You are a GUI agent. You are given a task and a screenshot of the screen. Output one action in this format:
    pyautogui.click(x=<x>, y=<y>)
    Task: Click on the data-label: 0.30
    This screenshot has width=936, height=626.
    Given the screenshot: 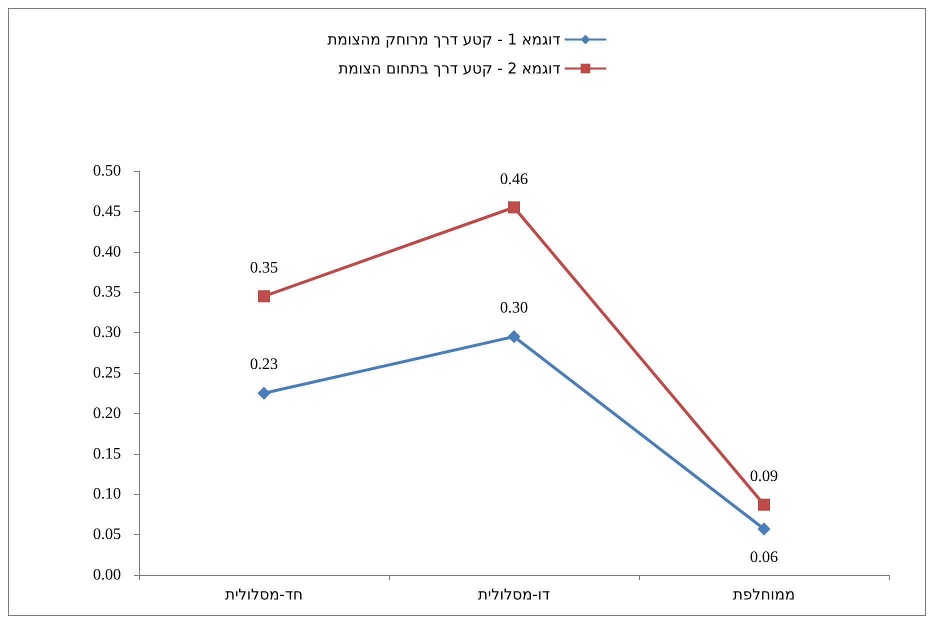 What is the action you would take?
    pyautogui.click(x=514, y=308)
    